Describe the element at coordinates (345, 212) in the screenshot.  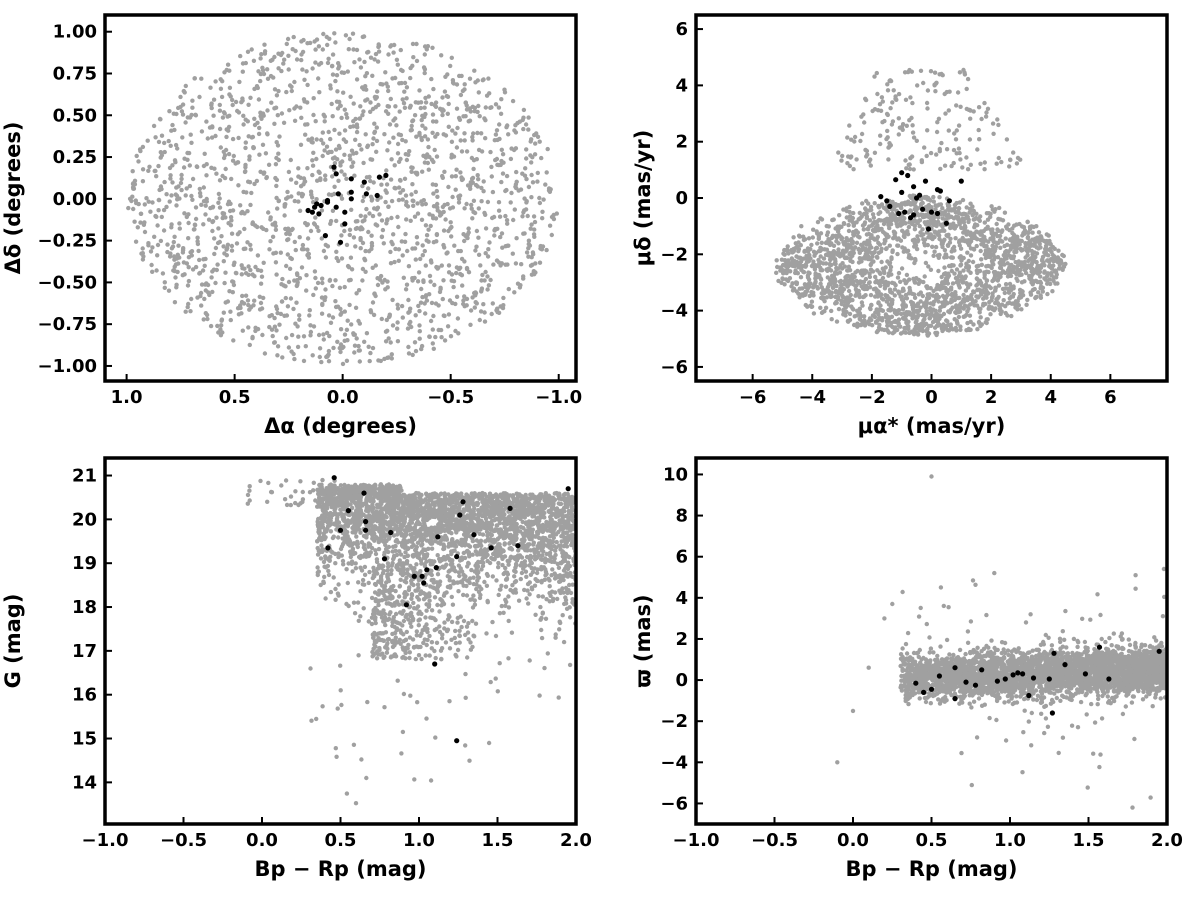
I see `member-star-point` at that location.